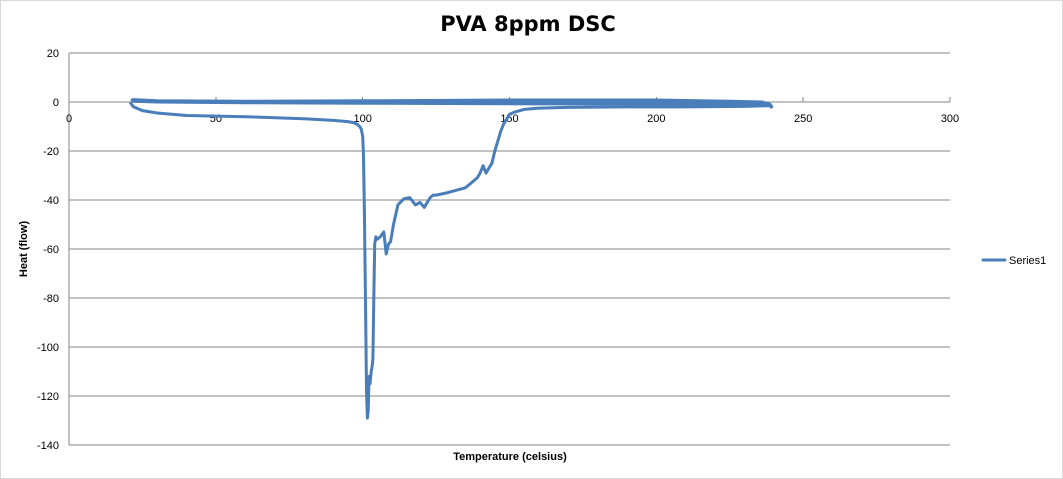  What do you see at coordinates (69, 119) in the screenshot?
I see `x-tick-label: 0` at bounding box center [69, 119].